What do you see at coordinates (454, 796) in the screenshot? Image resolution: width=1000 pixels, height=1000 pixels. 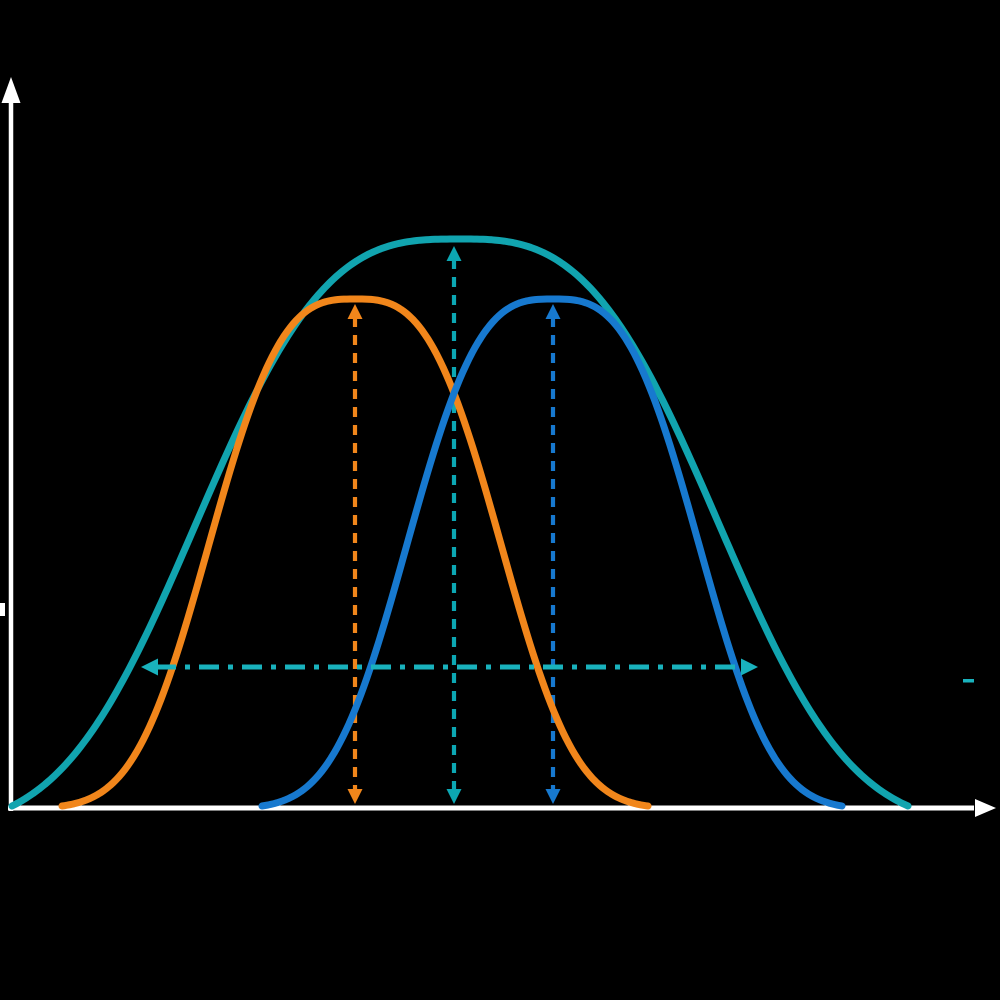 I see `peak-arrow-wide-down-arrowhead-icon` at bounding box center [454, 796].